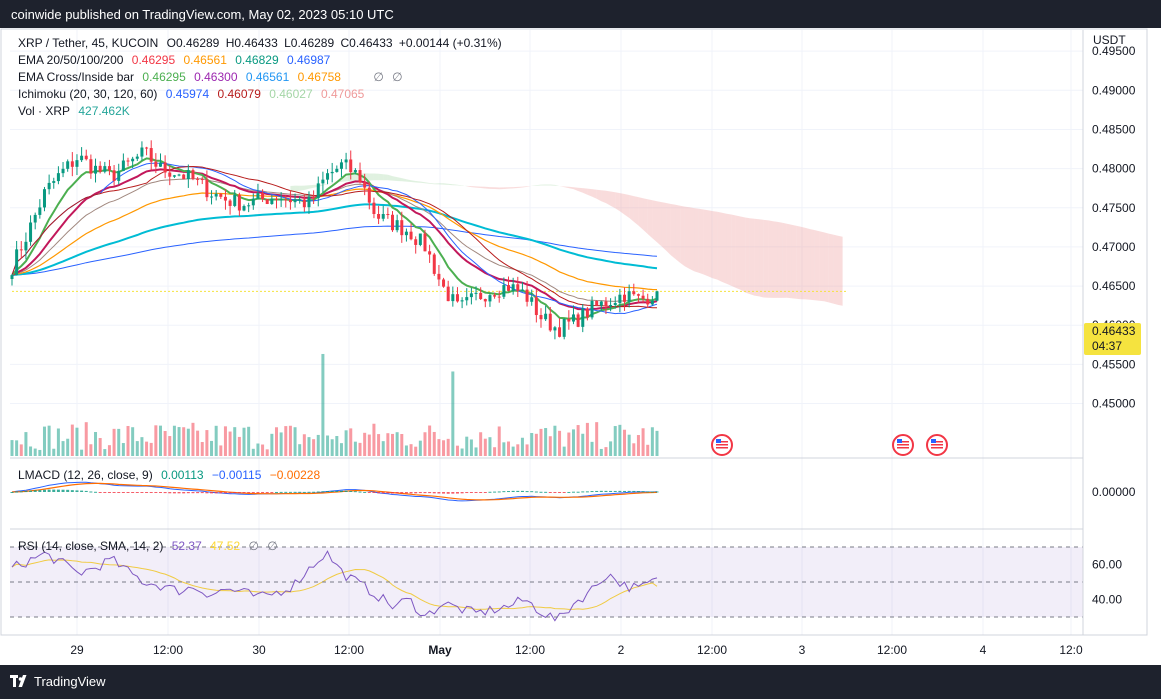 Image resolution: width=1161 pixels, height=699 pixels. What do you see at coordinates (182, 475) in the screenshot?
I see `legend-macd-hist: 0.00113` at bounding box center [182, 475].